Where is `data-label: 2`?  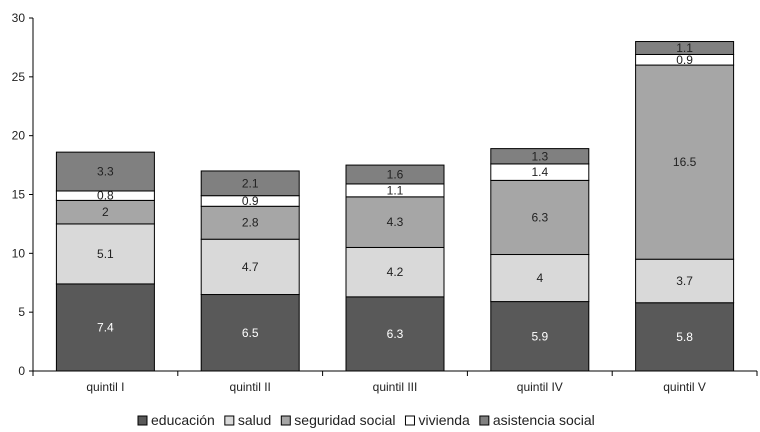
data-label: 2 is located at coordinates (105, 212).